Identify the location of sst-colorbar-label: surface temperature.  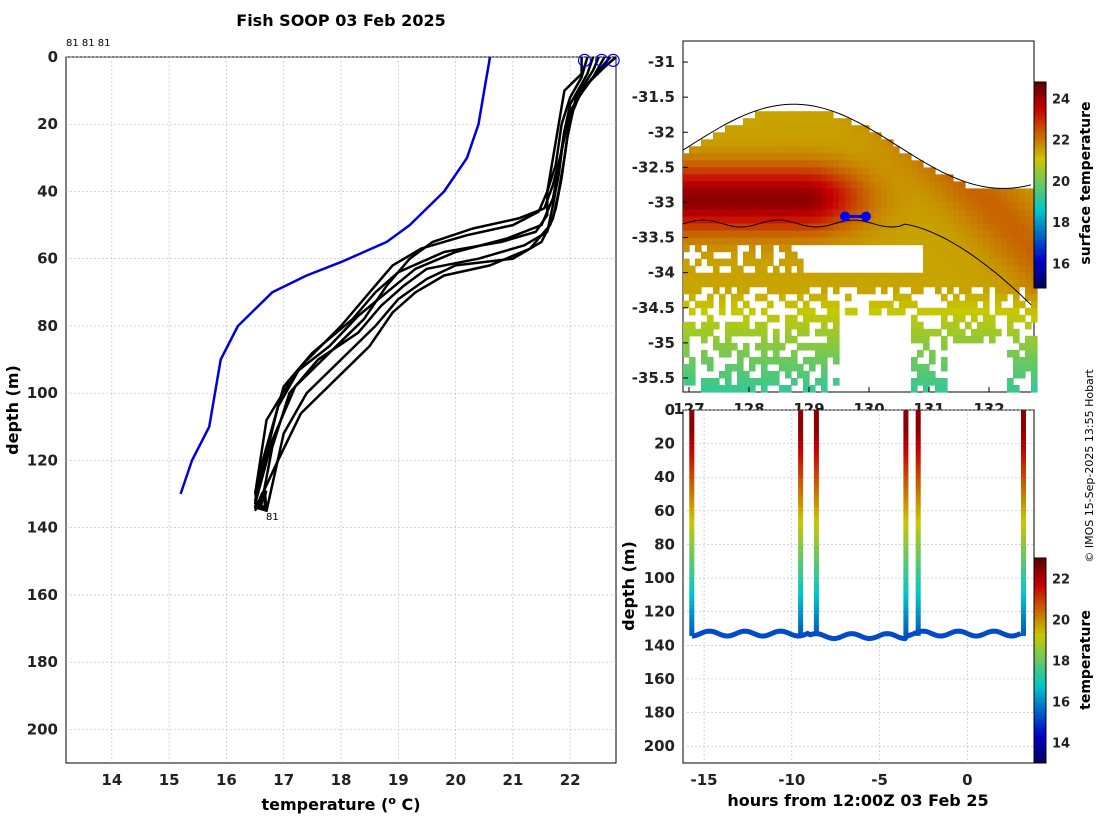
(1086, 182).